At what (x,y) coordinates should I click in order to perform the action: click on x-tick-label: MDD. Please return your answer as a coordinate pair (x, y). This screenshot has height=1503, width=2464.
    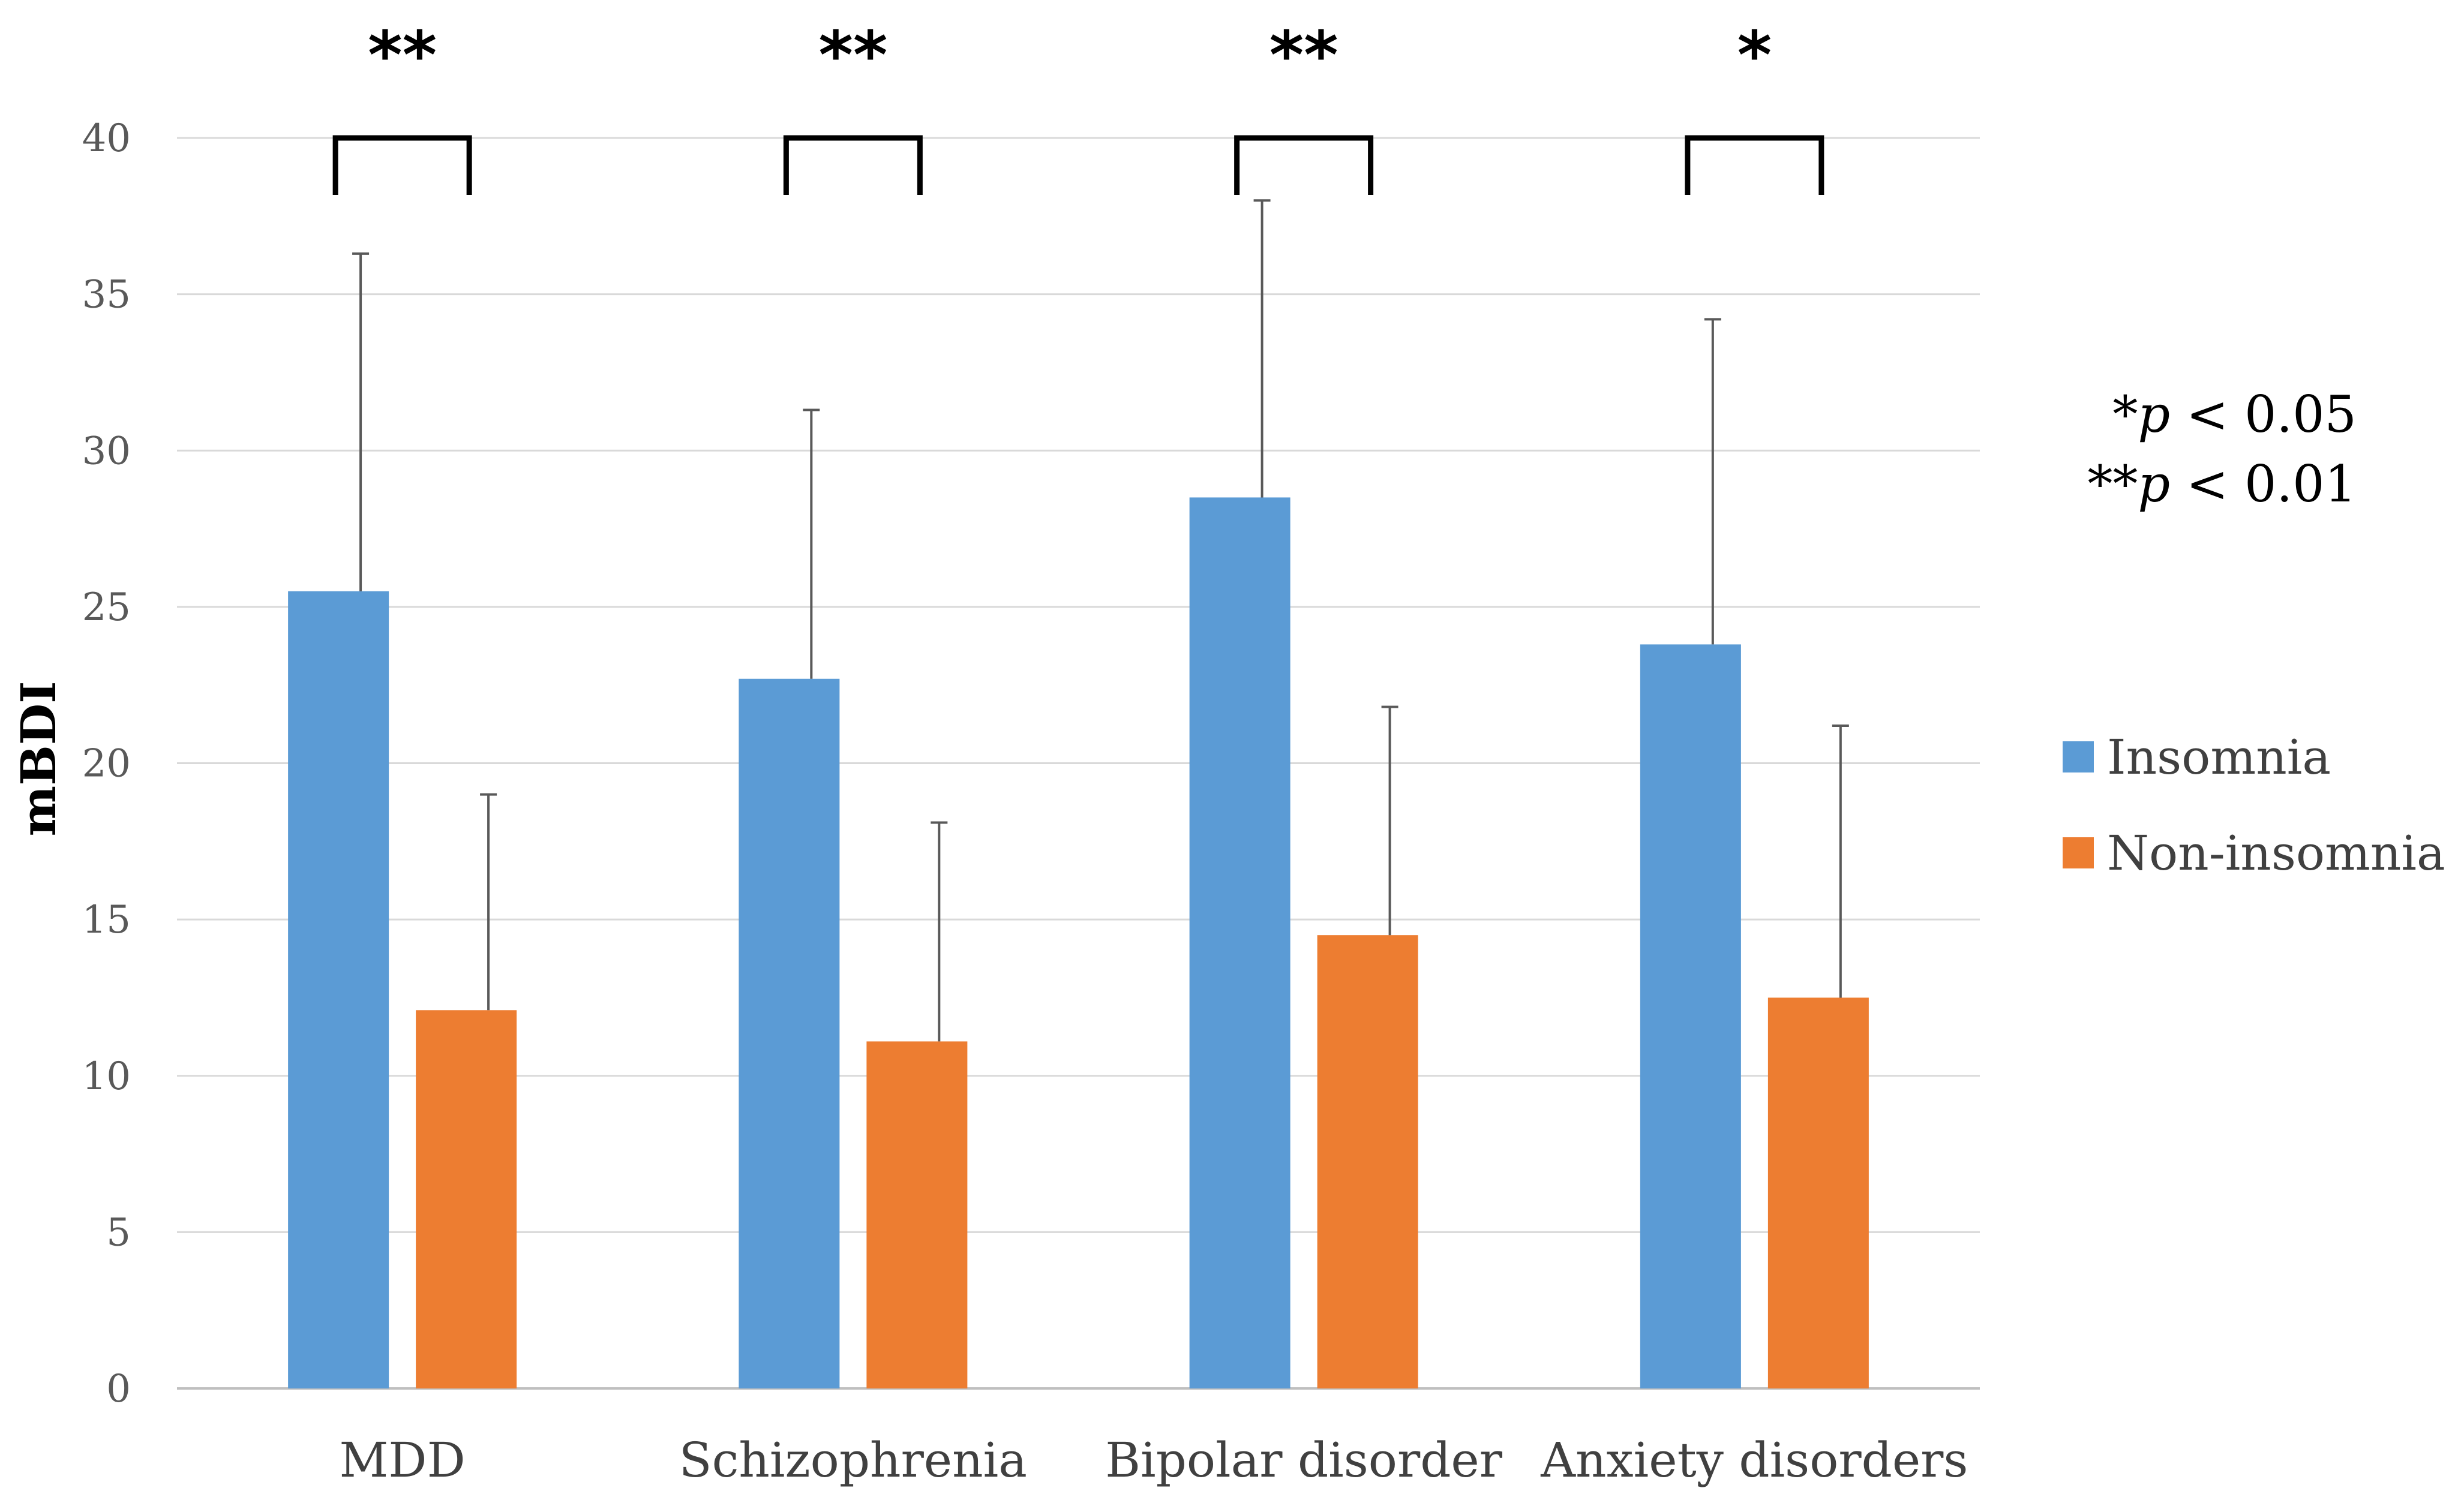
    Looking at the image, I should click on (403, 1460).